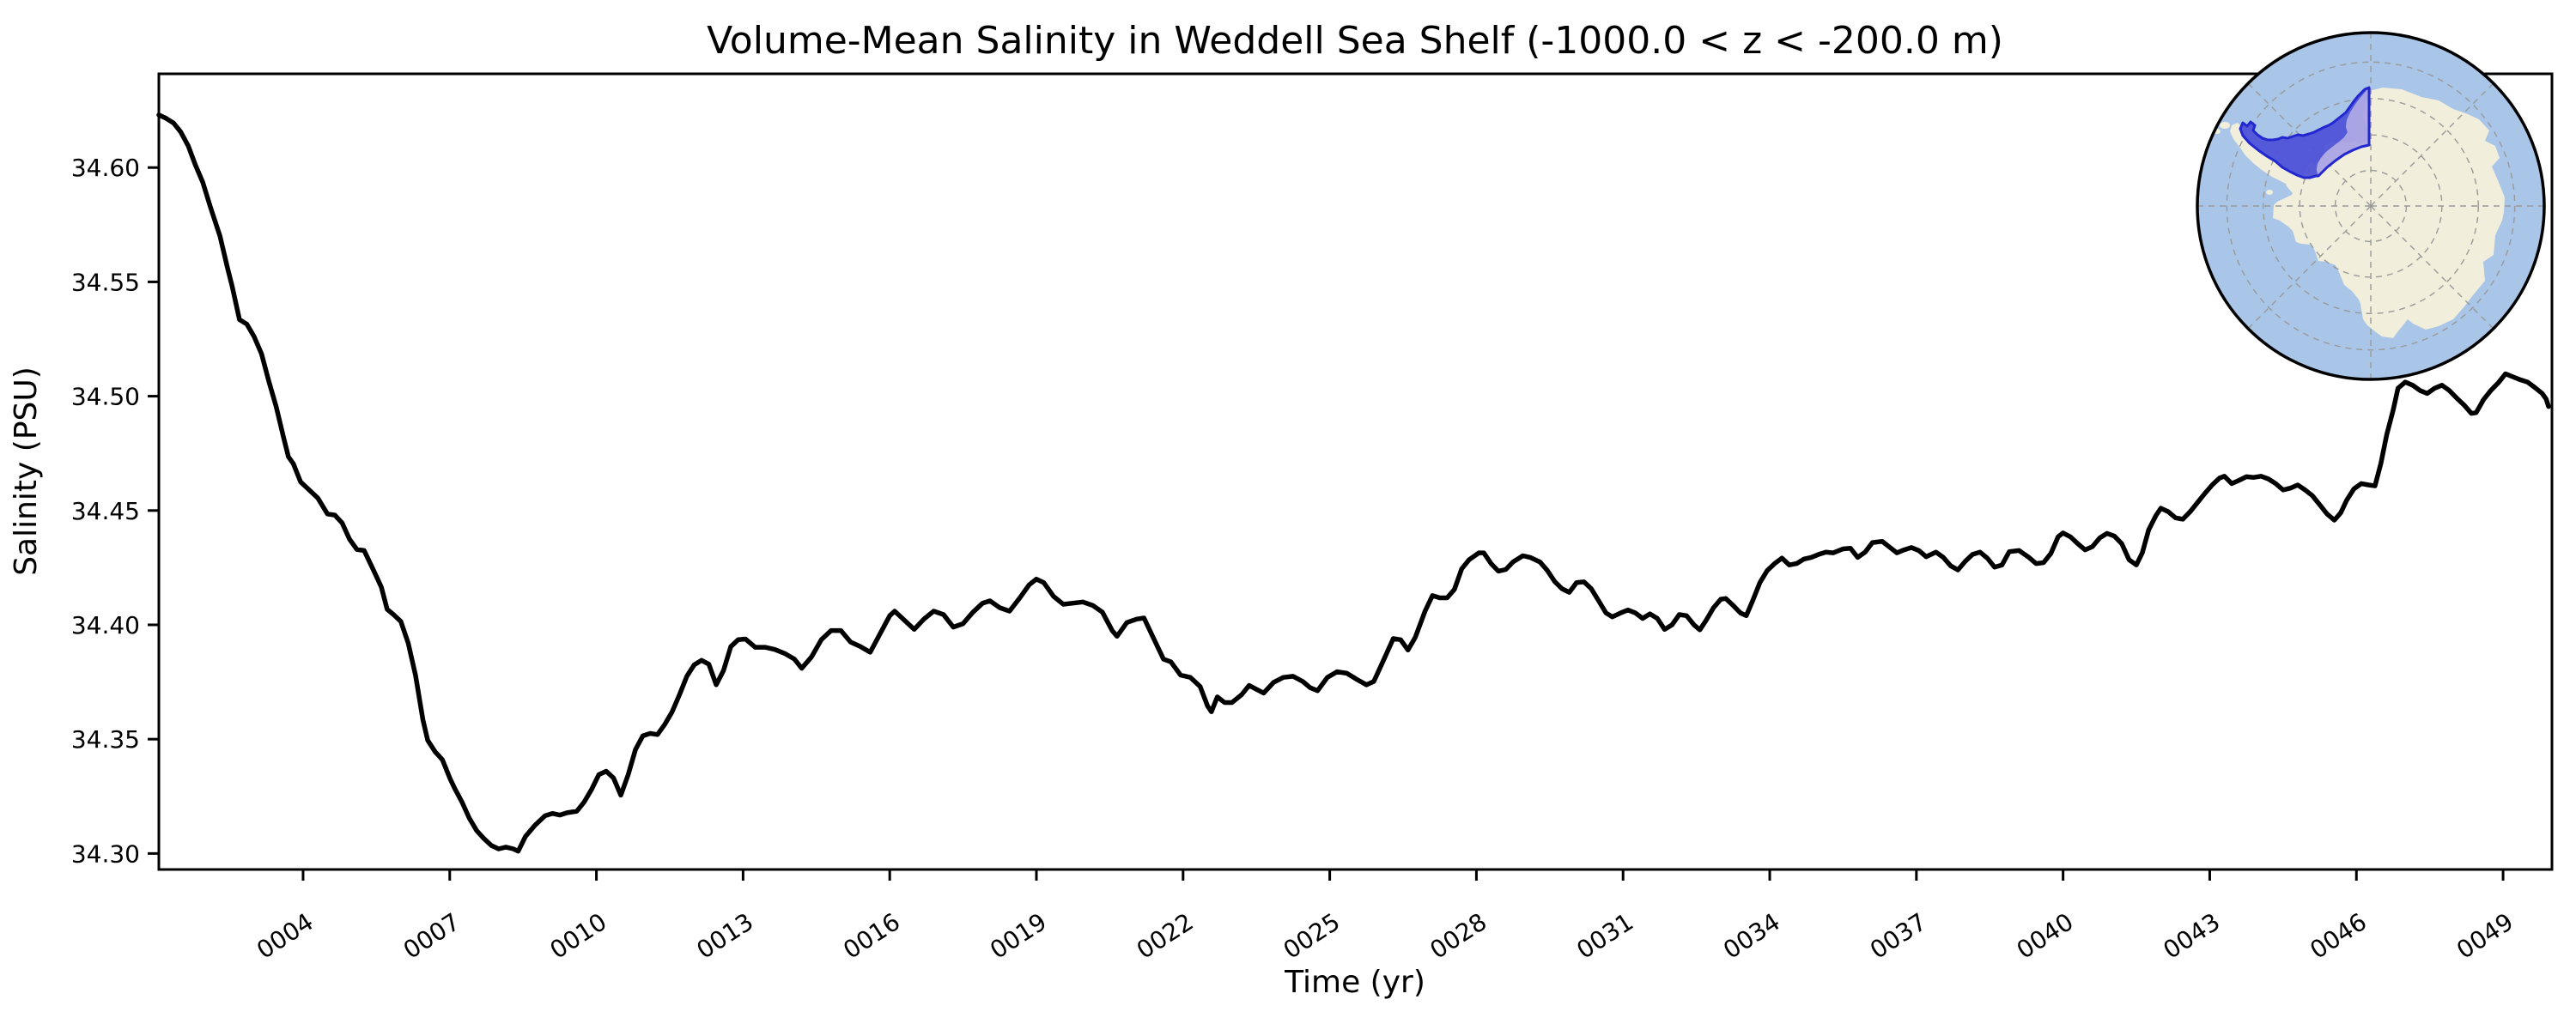 Image resolution: width=2576 pixels, height=1030 pixels. I want to click on y-tick-label: 34.30, so click(106, 853).